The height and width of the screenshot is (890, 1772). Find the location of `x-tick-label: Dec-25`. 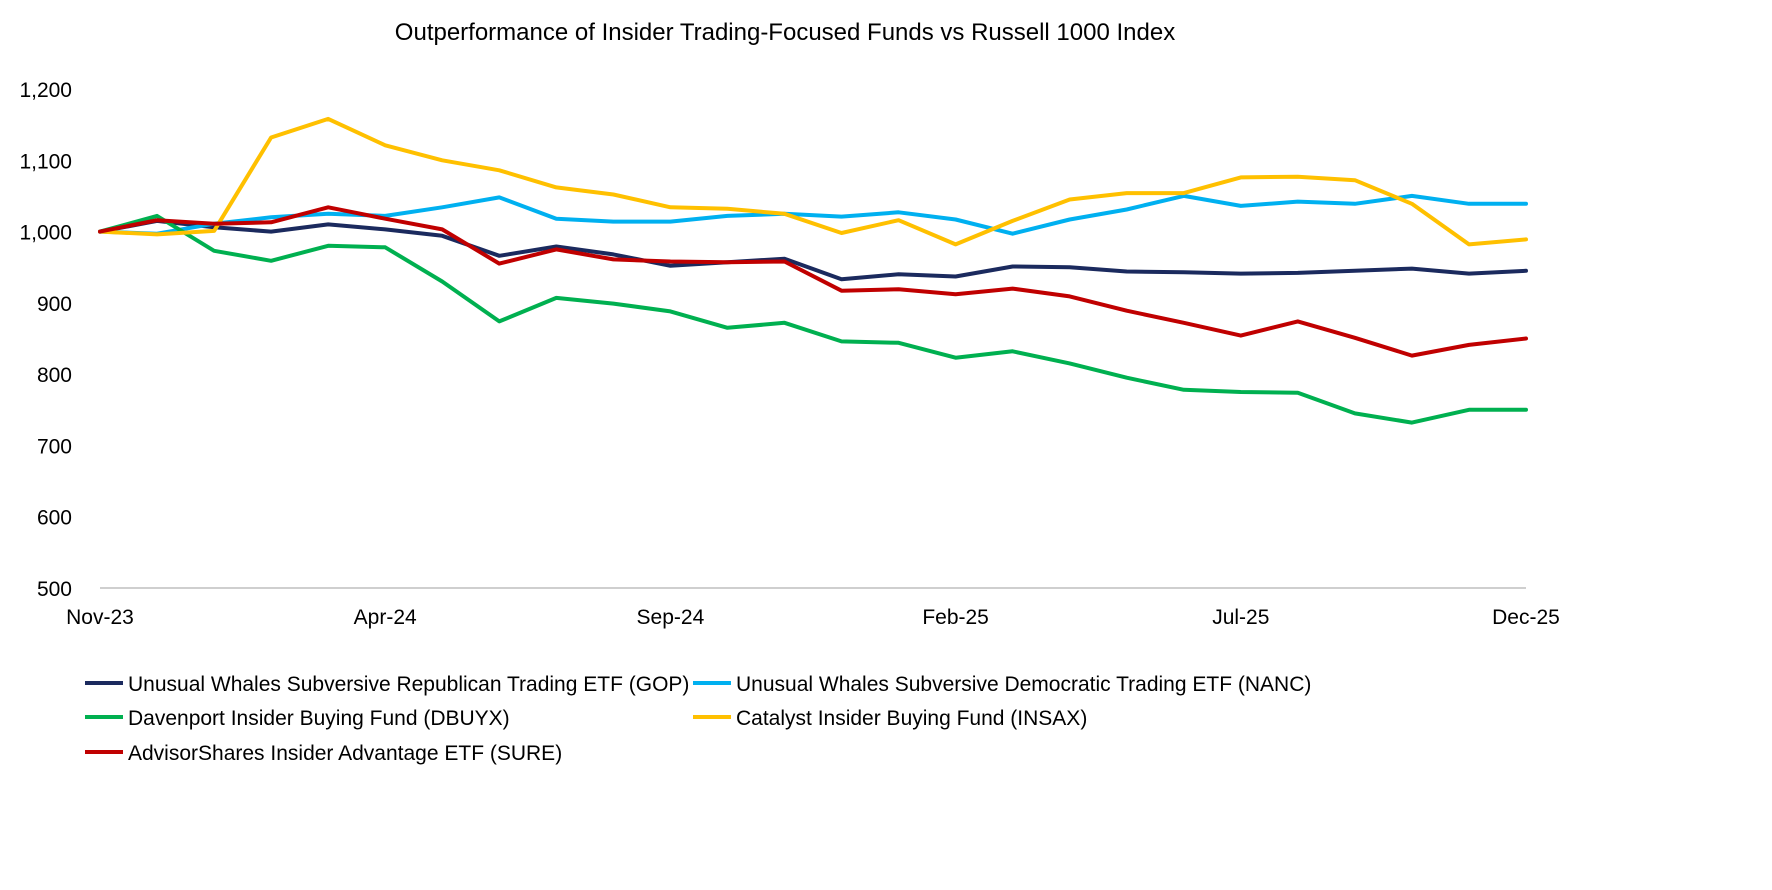

x-tick-label: Dec-25 is located at coordinates (1526, 617).